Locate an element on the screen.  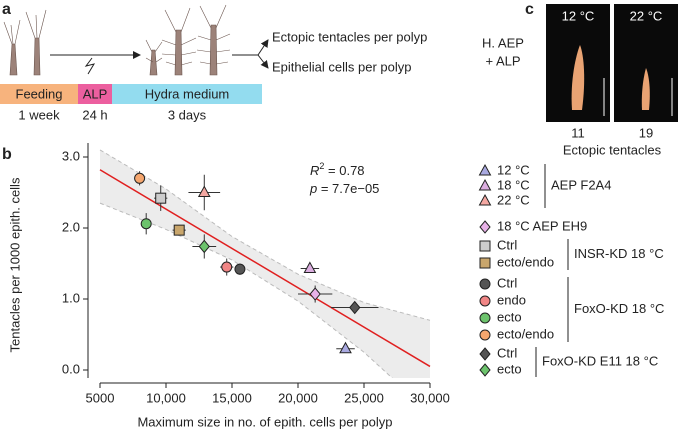
legend-group: FoxO-KD E11 18 °C is located at coordinates (600, 360).